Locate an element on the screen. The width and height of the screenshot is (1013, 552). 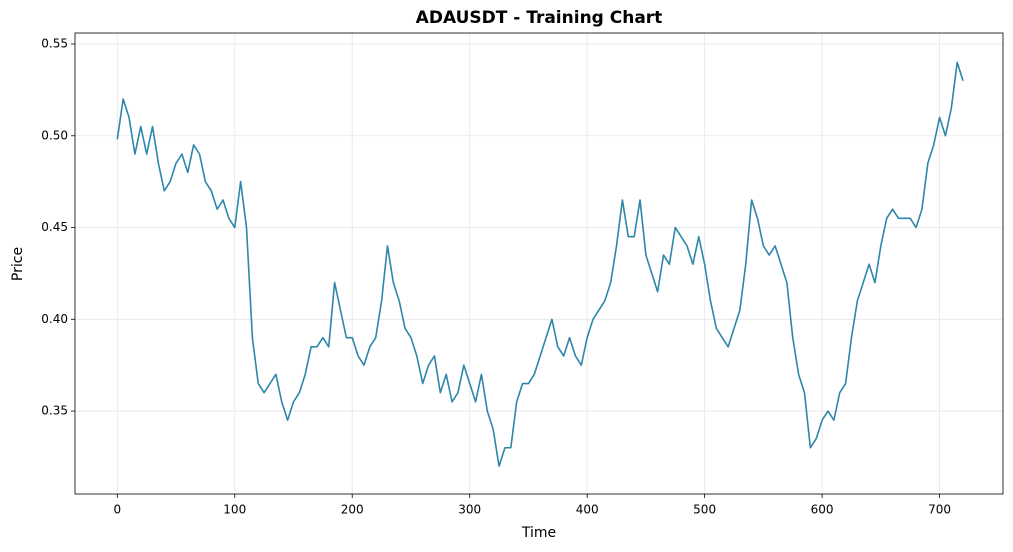
x-tick-label: 500 is located at coordinates (704, 510).